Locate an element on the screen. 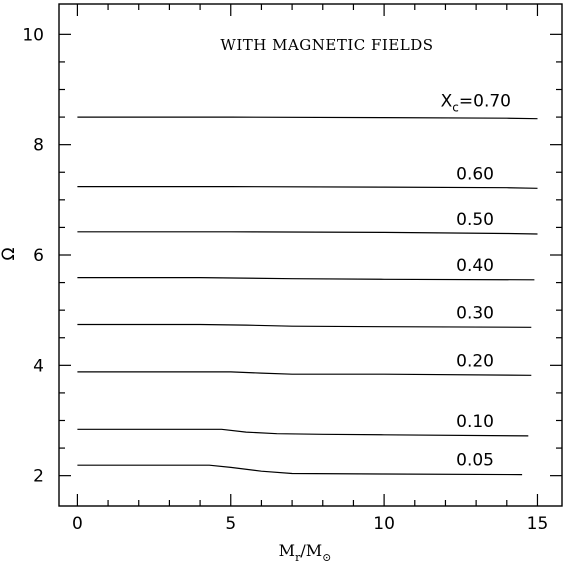 The image size is (566, 563). y-tick-label: 10 is located at coordinates (33, 35).